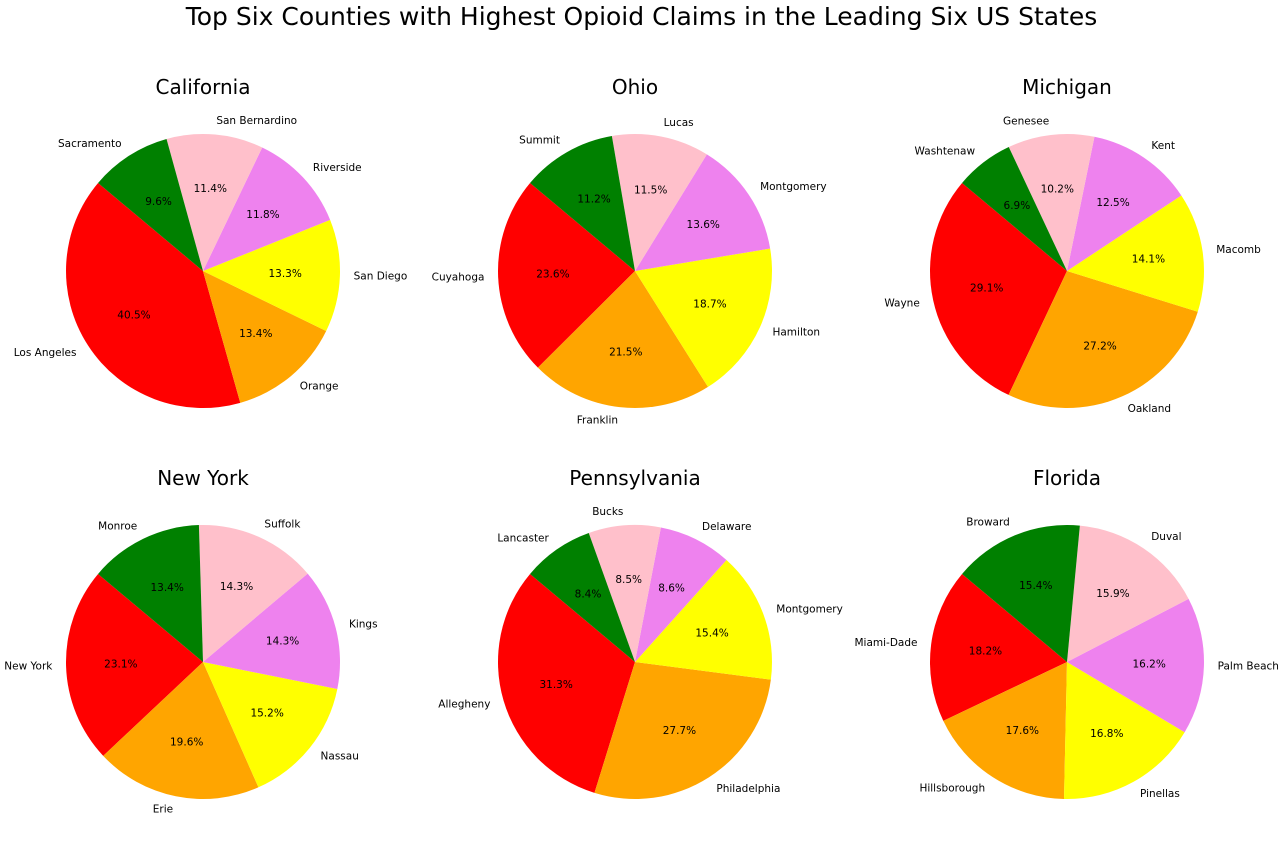  I want to click on slice-percent-label: 6.9%, so click(1017, 206).